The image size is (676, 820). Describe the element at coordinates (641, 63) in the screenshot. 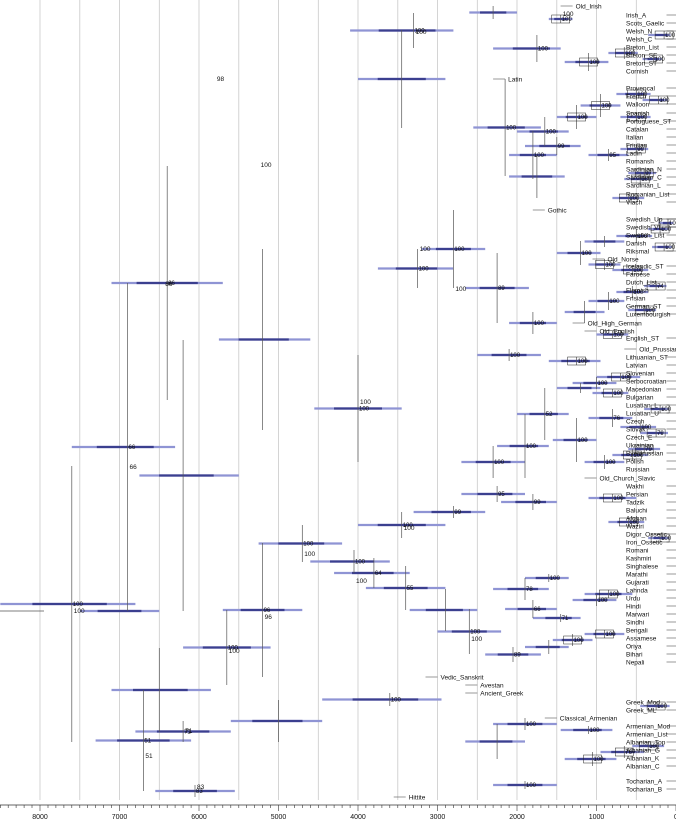

I see `tip-label: Breton_ST` at that location.